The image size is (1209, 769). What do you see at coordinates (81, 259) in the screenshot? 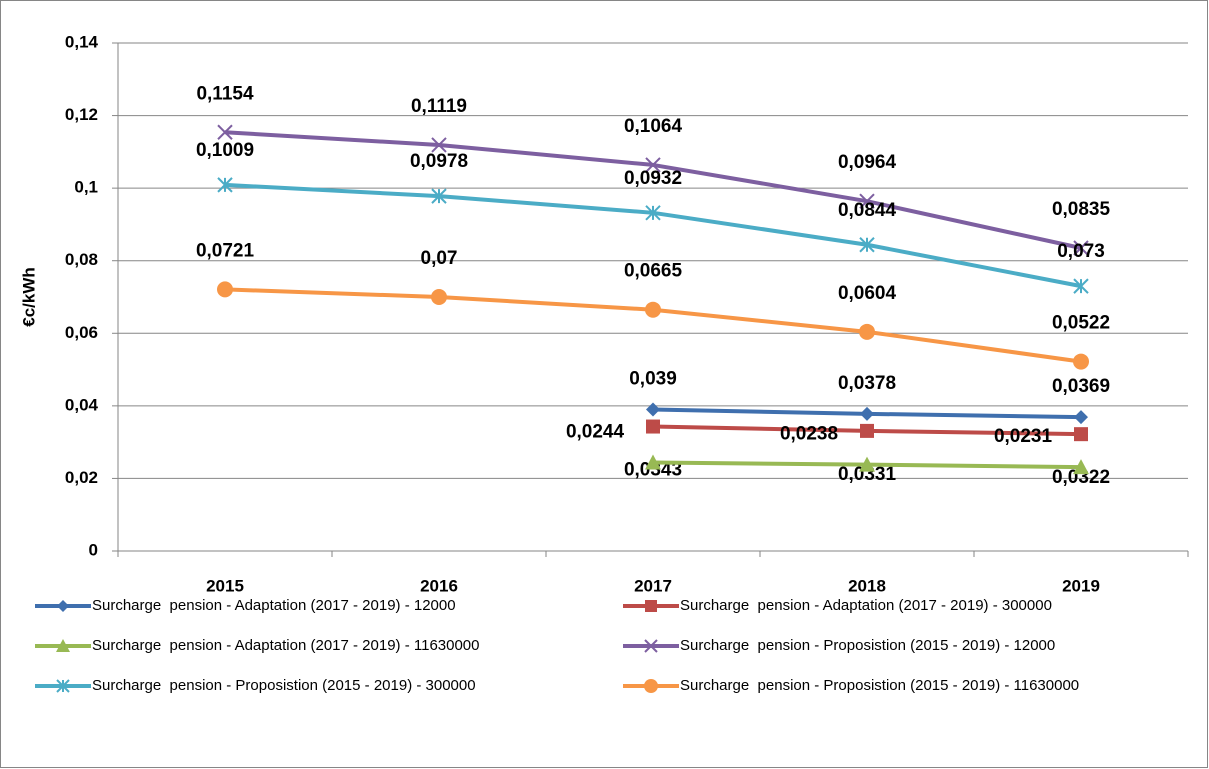
I see `y-tick-label: 0,08` at bounding box center [81, 259].